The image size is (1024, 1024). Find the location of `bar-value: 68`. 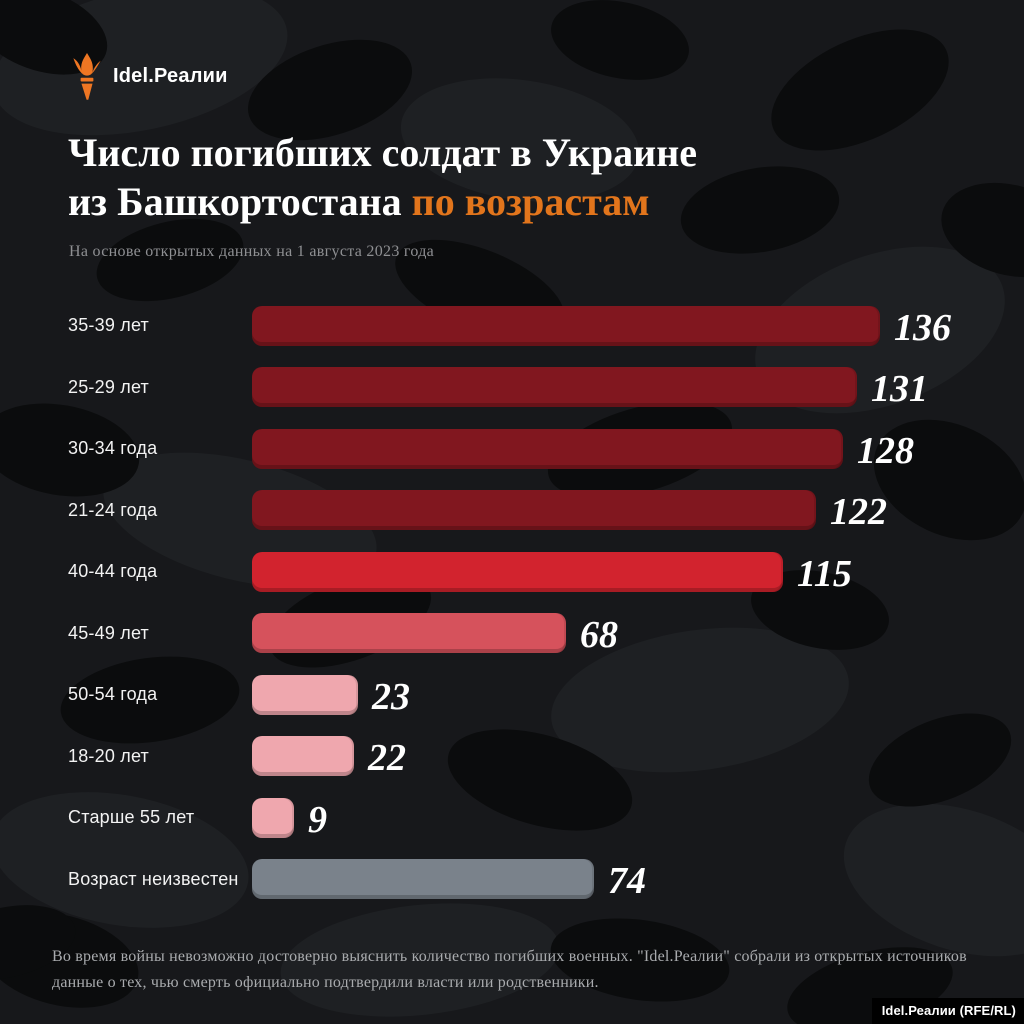

bar-value: 68 is located at coordinates (599, 635).